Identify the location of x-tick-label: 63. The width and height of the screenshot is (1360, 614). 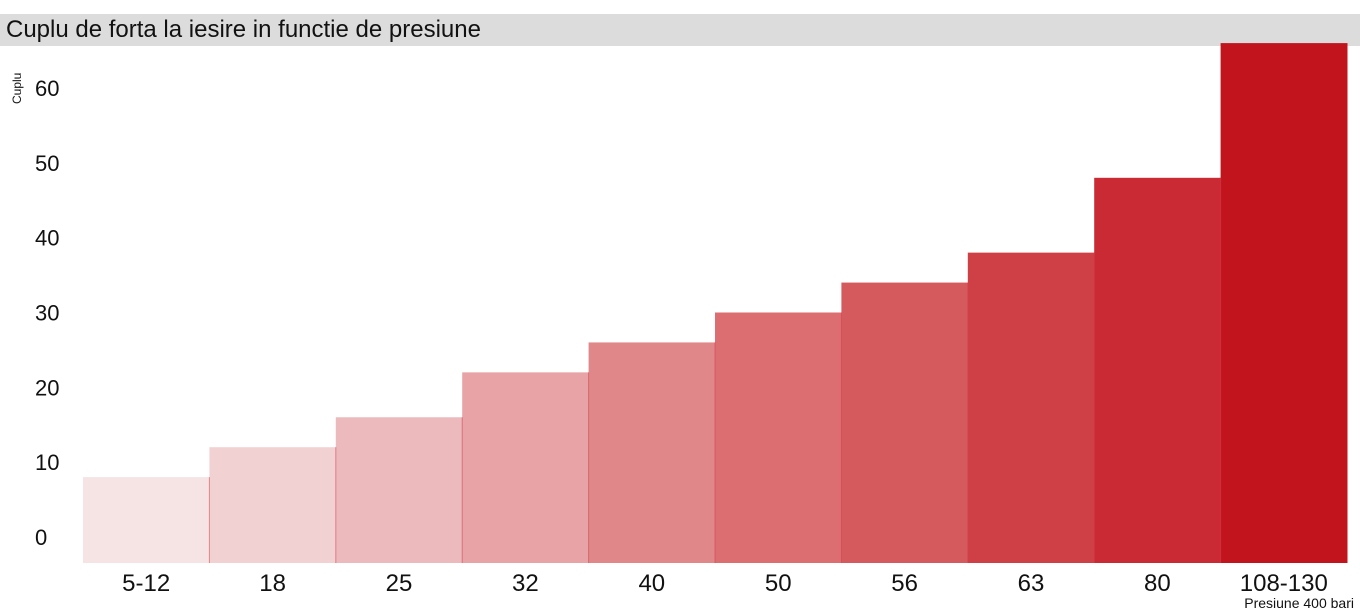
(1031, 583).